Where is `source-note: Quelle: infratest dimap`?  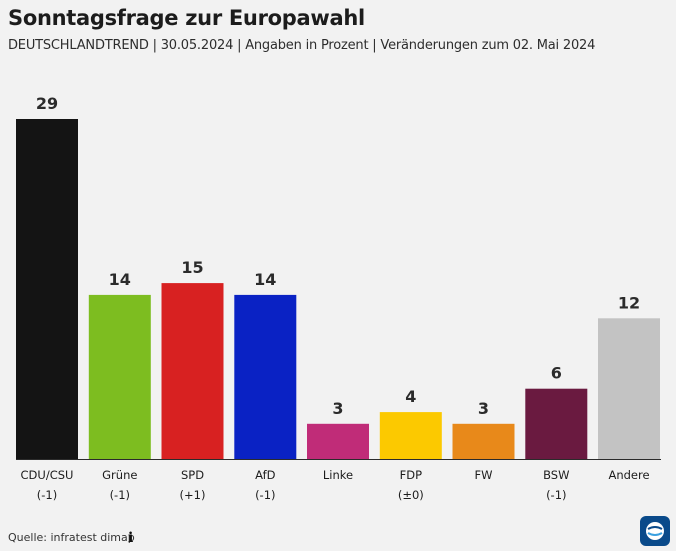
source-note: Quelle: infratest dimap is located at coordinates (71, 537).